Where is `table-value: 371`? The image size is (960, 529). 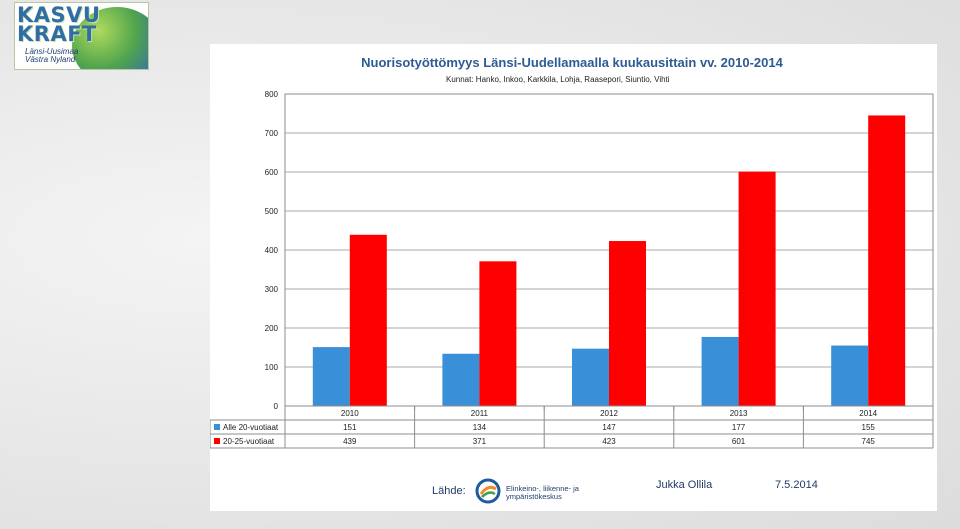
table-value: 371 is located at coordinates (480, 441).